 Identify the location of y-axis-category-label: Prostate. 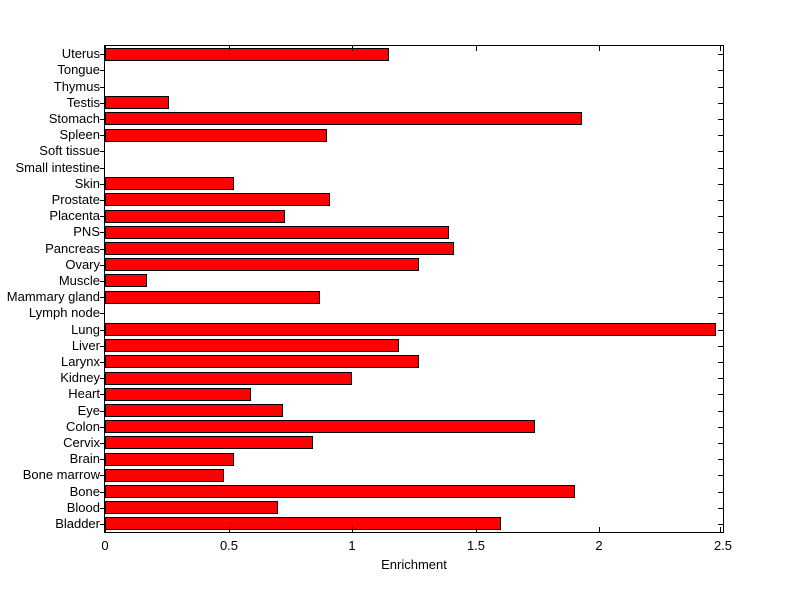
(75, 199).